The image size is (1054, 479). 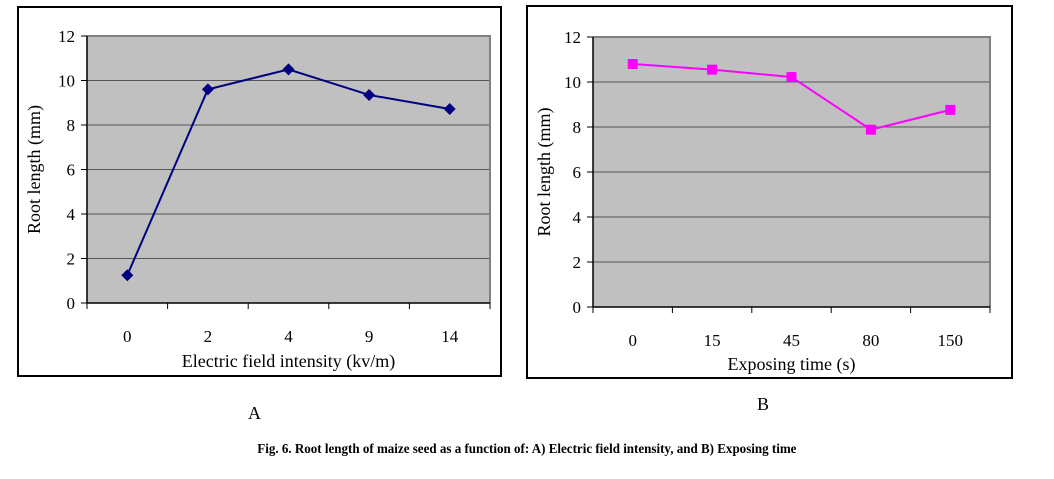 What do you see at coordinates (254, 413) in the screenshot?
I see `panel-label-a: A` at bounding box center [254, 413].